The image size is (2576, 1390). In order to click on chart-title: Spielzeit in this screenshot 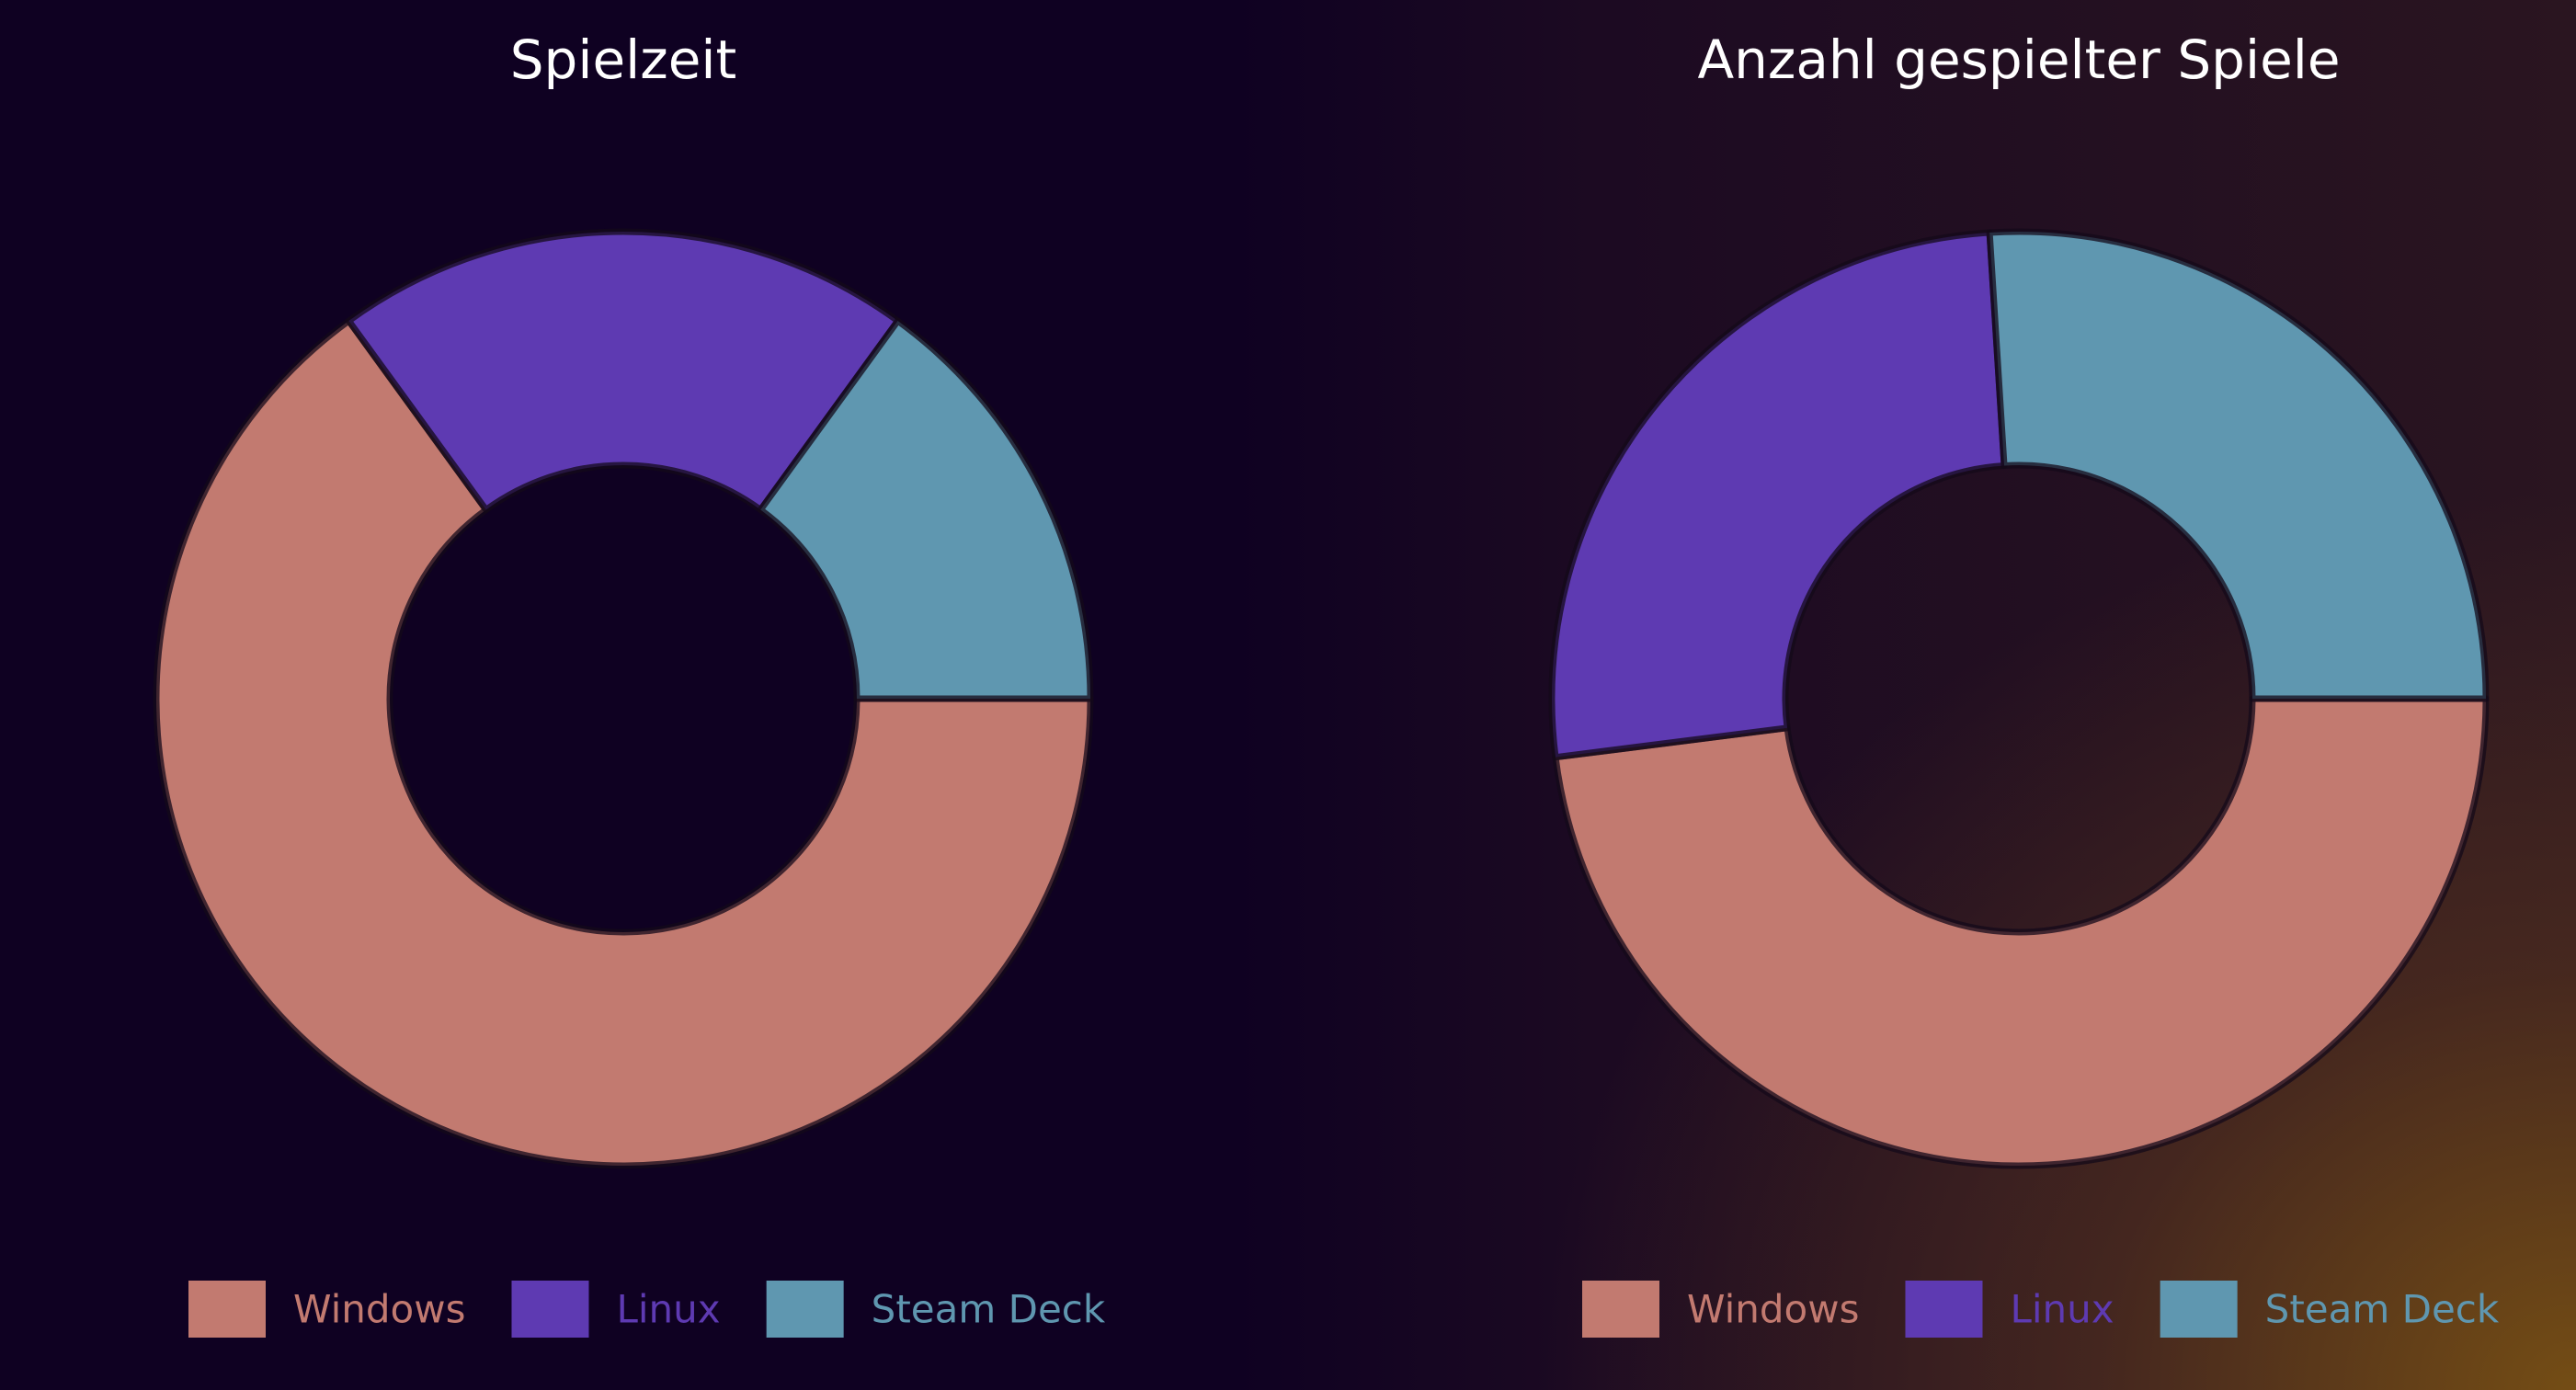, I will do `click(623, 59)`.